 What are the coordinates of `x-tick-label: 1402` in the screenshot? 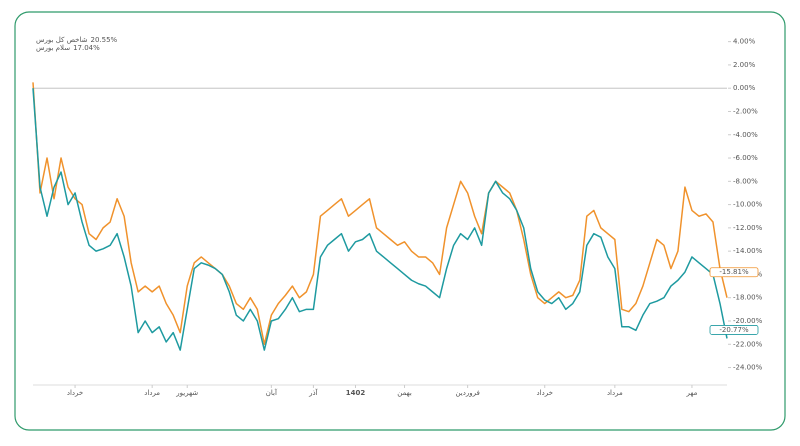 It's located at (356, 393).